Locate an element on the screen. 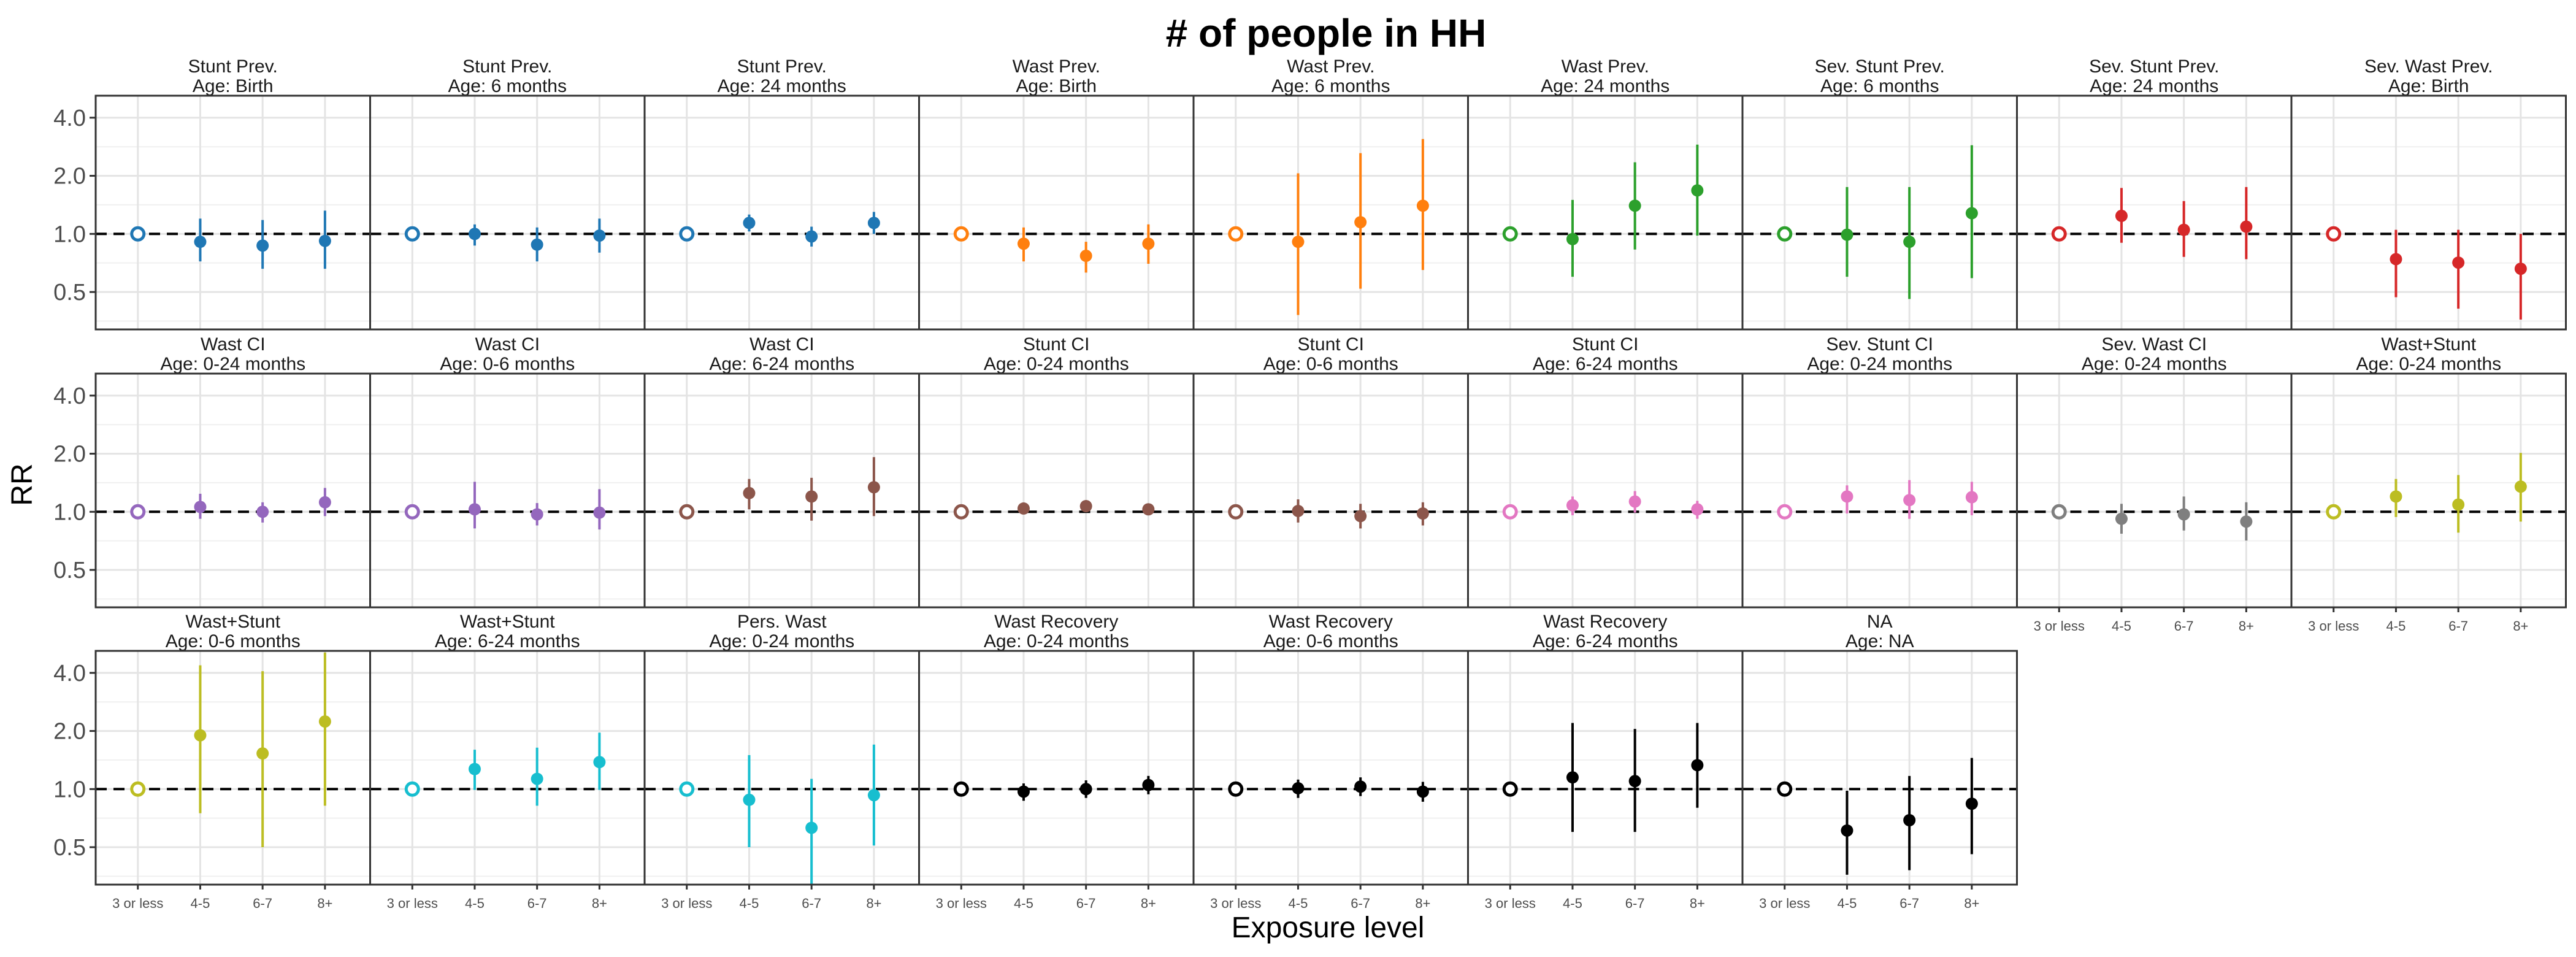 The image size is (2576, 957). panel: Wast Prev.Age: 24 months is located at coordinates (1605, 194).